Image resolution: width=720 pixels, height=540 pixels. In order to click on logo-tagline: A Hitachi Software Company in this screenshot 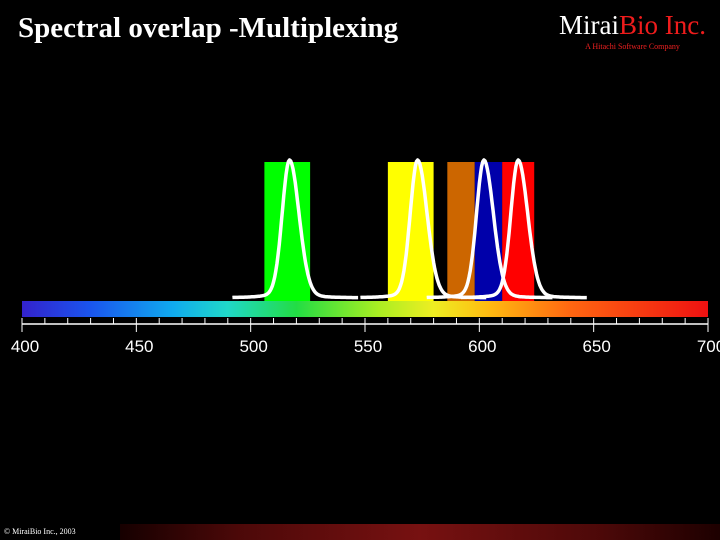, I will do `click(632, 46)`.